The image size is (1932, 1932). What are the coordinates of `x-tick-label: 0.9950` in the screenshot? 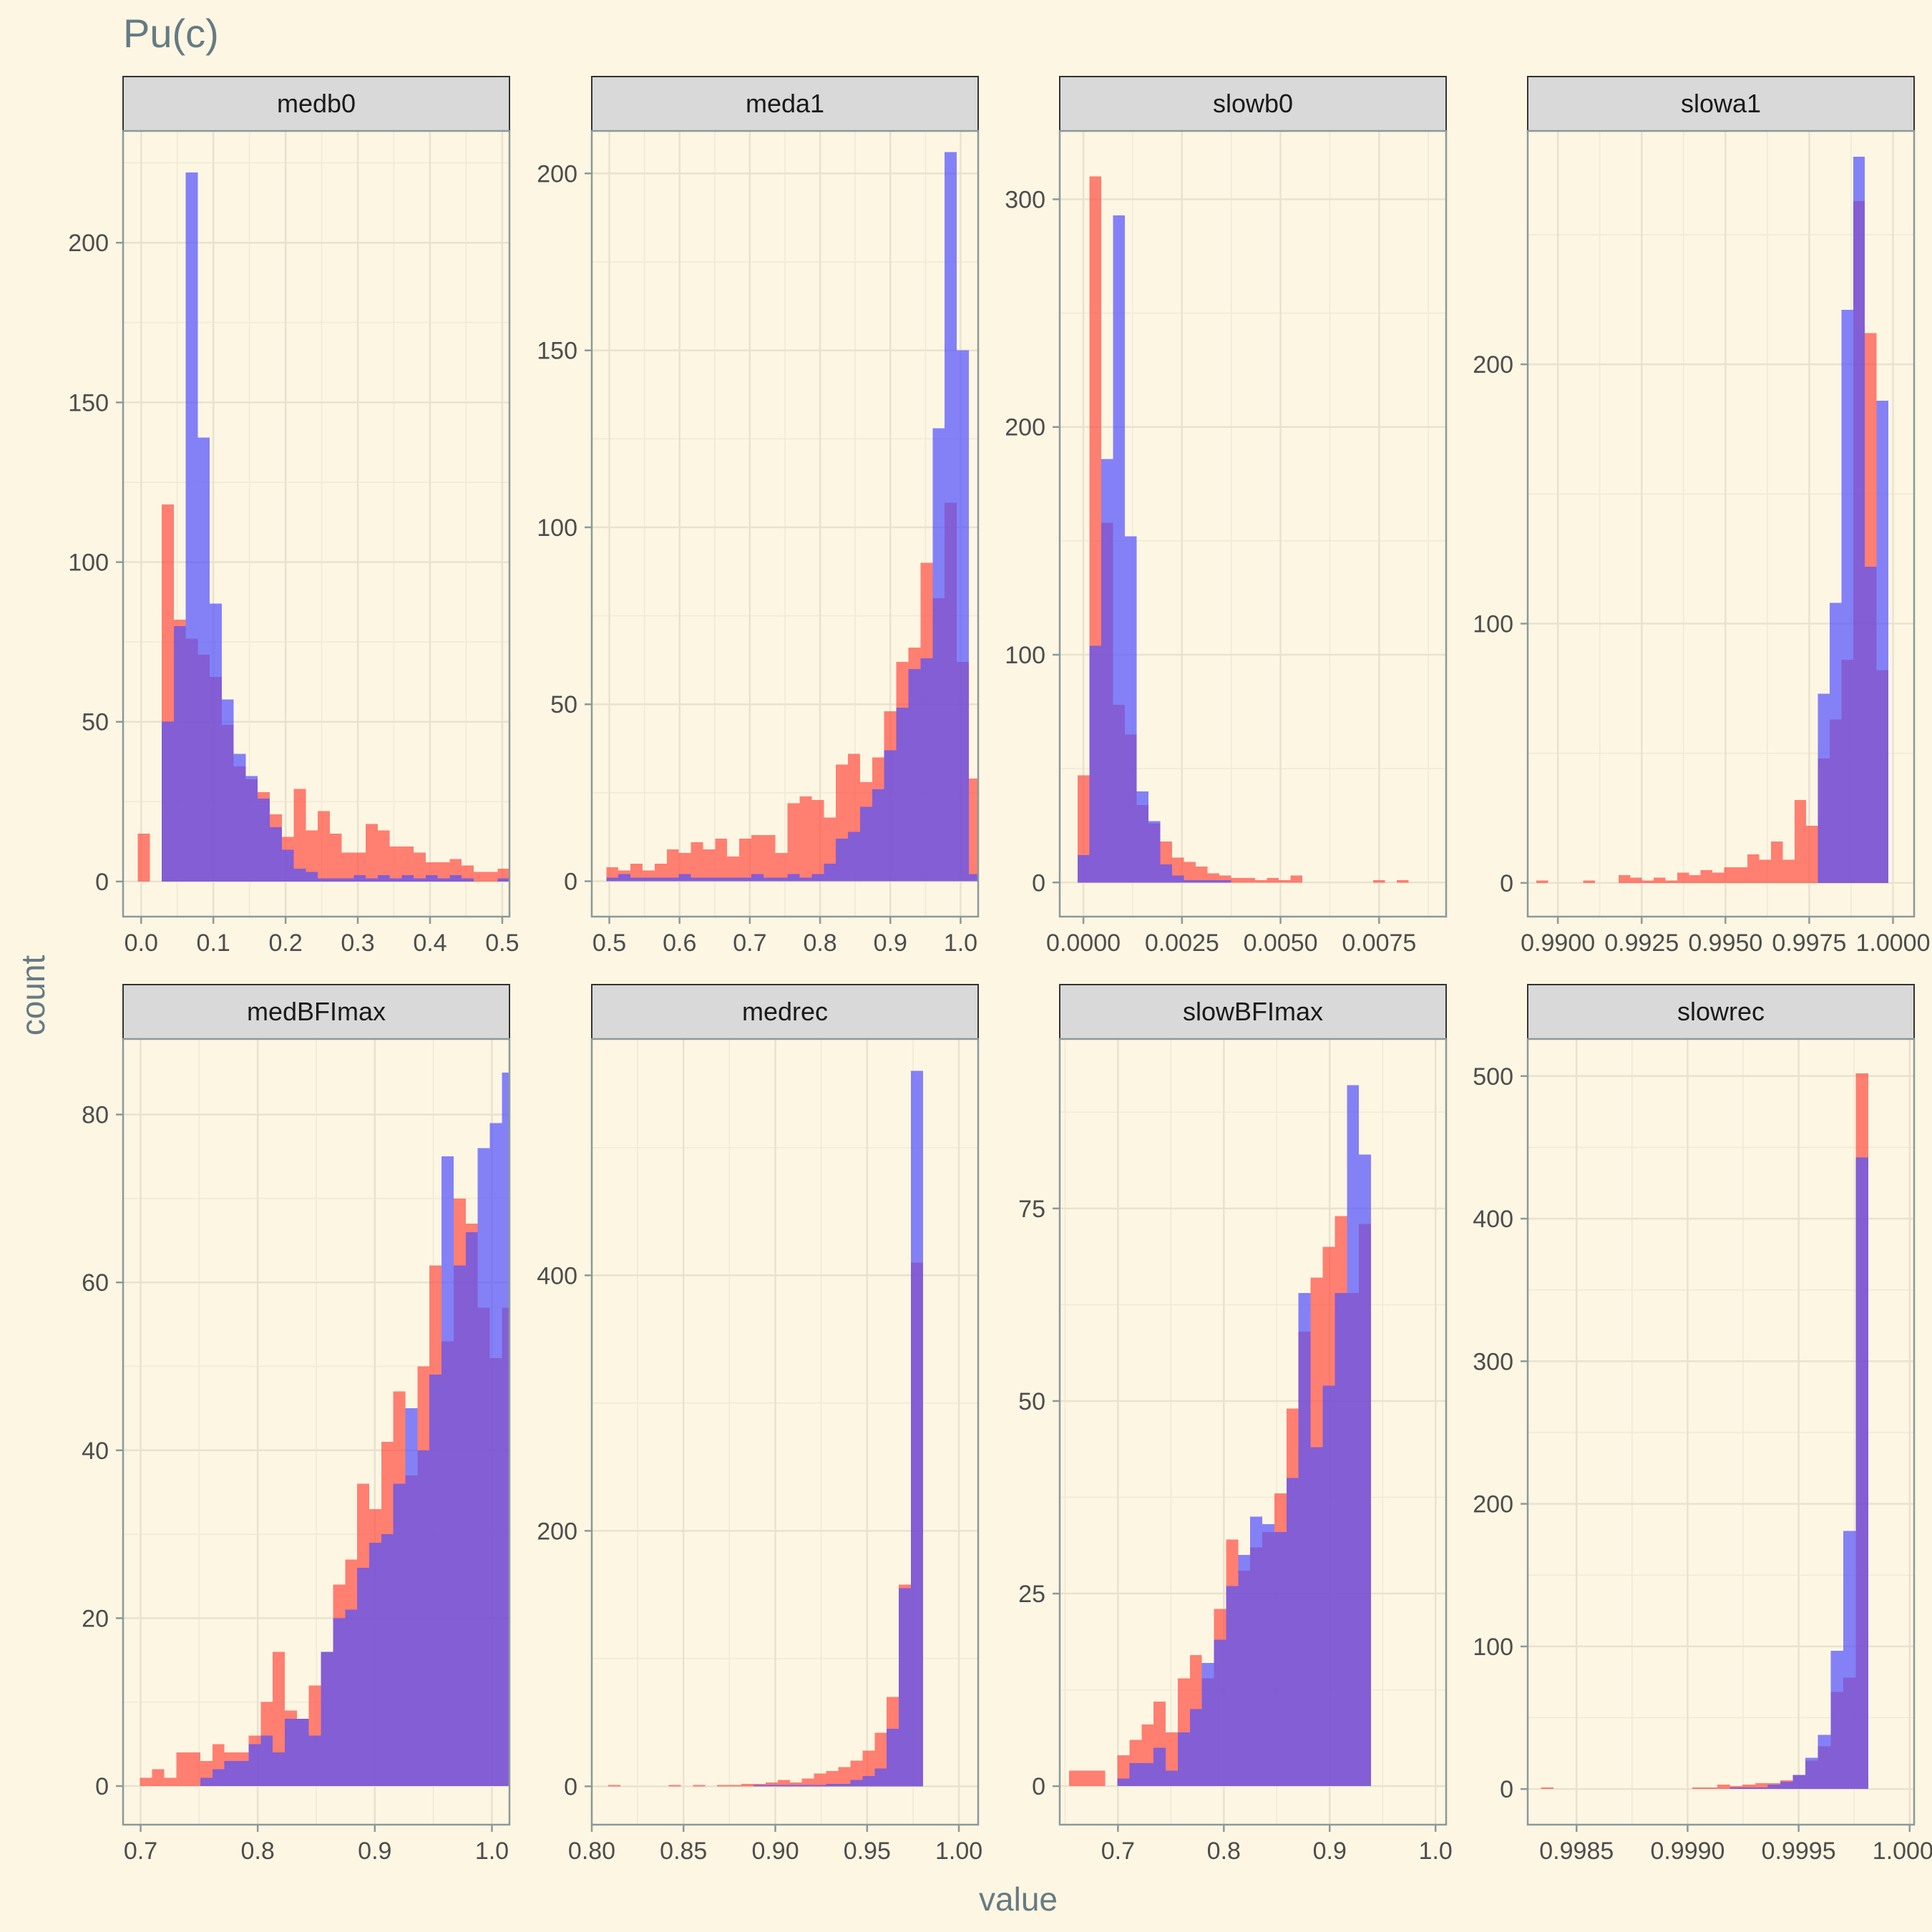 It's located at (1725, 943).